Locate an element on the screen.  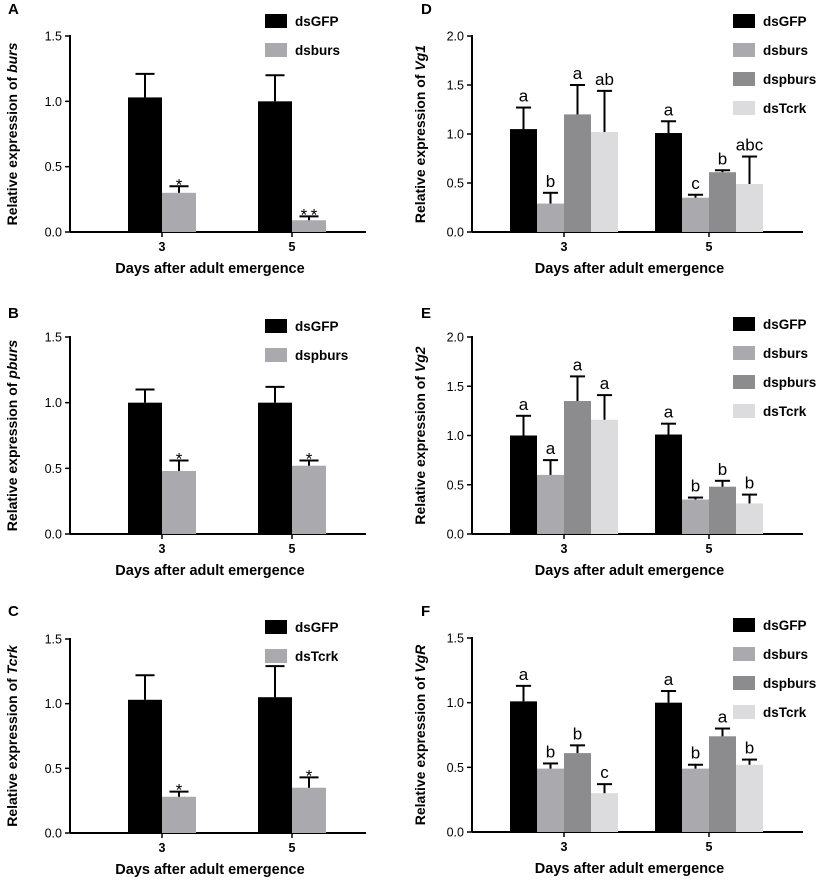
panel-letter: E is located at coordinates (426, 313).